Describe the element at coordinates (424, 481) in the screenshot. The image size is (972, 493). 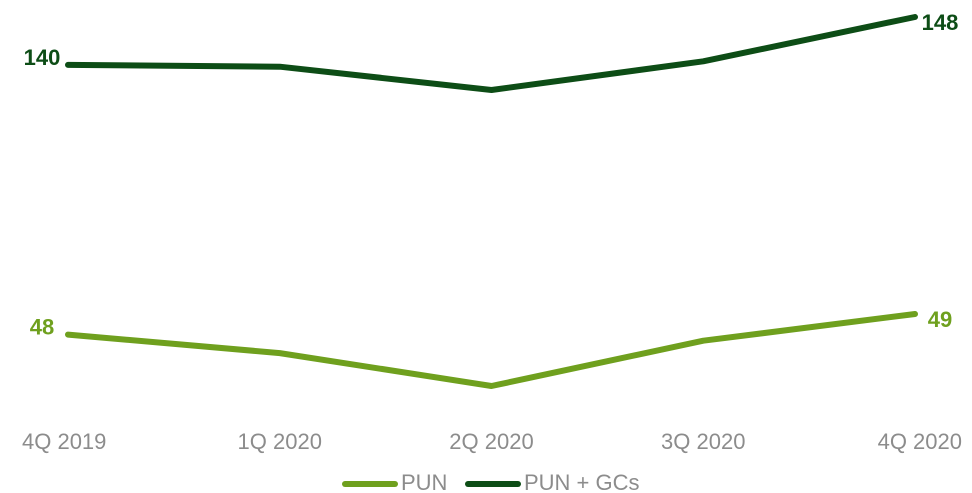
I see `legend-label: PUN` at that location.